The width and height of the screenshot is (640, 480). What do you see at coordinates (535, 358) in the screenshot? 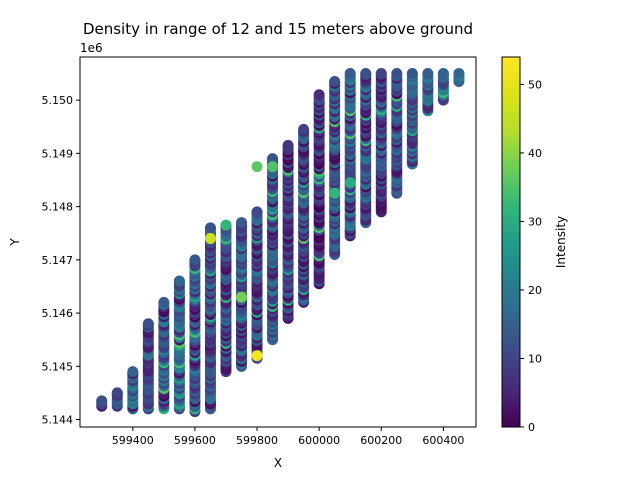
I see `colorbar-tick-label: 10` at bounding box center [535, 358].